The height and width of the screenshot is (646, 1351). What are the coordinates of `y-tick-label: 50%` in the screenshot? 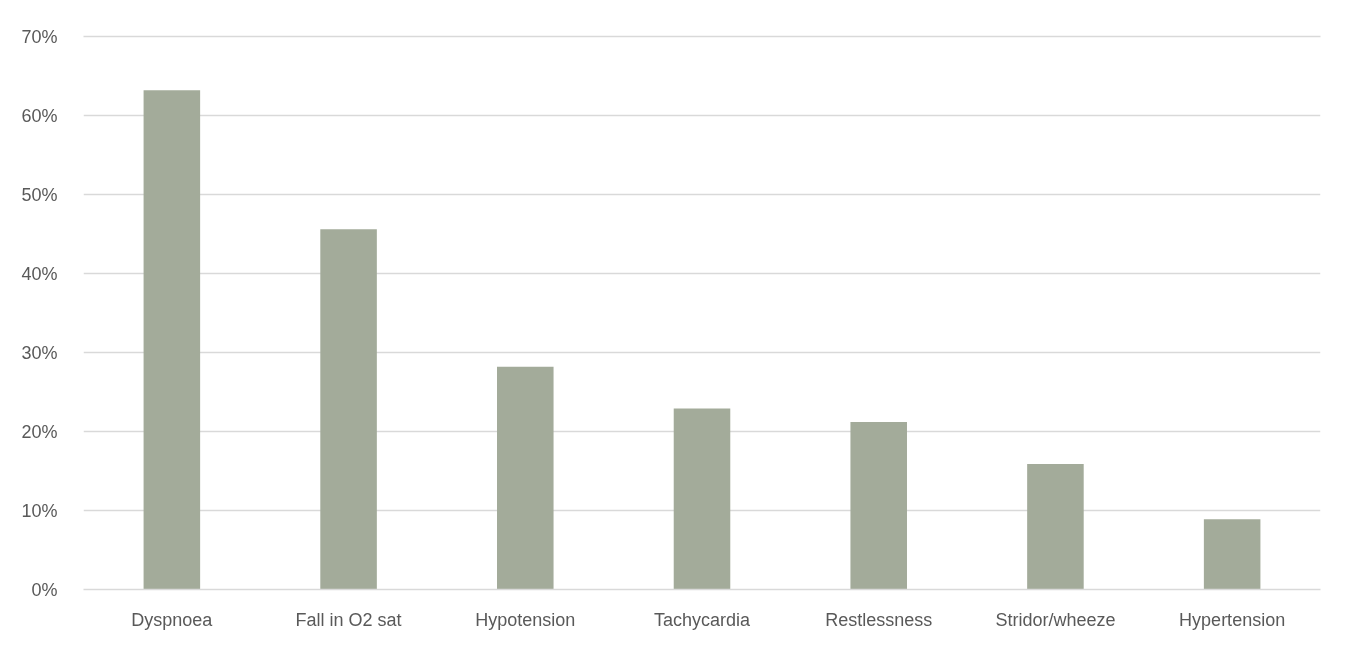 It's located at (39, 194).